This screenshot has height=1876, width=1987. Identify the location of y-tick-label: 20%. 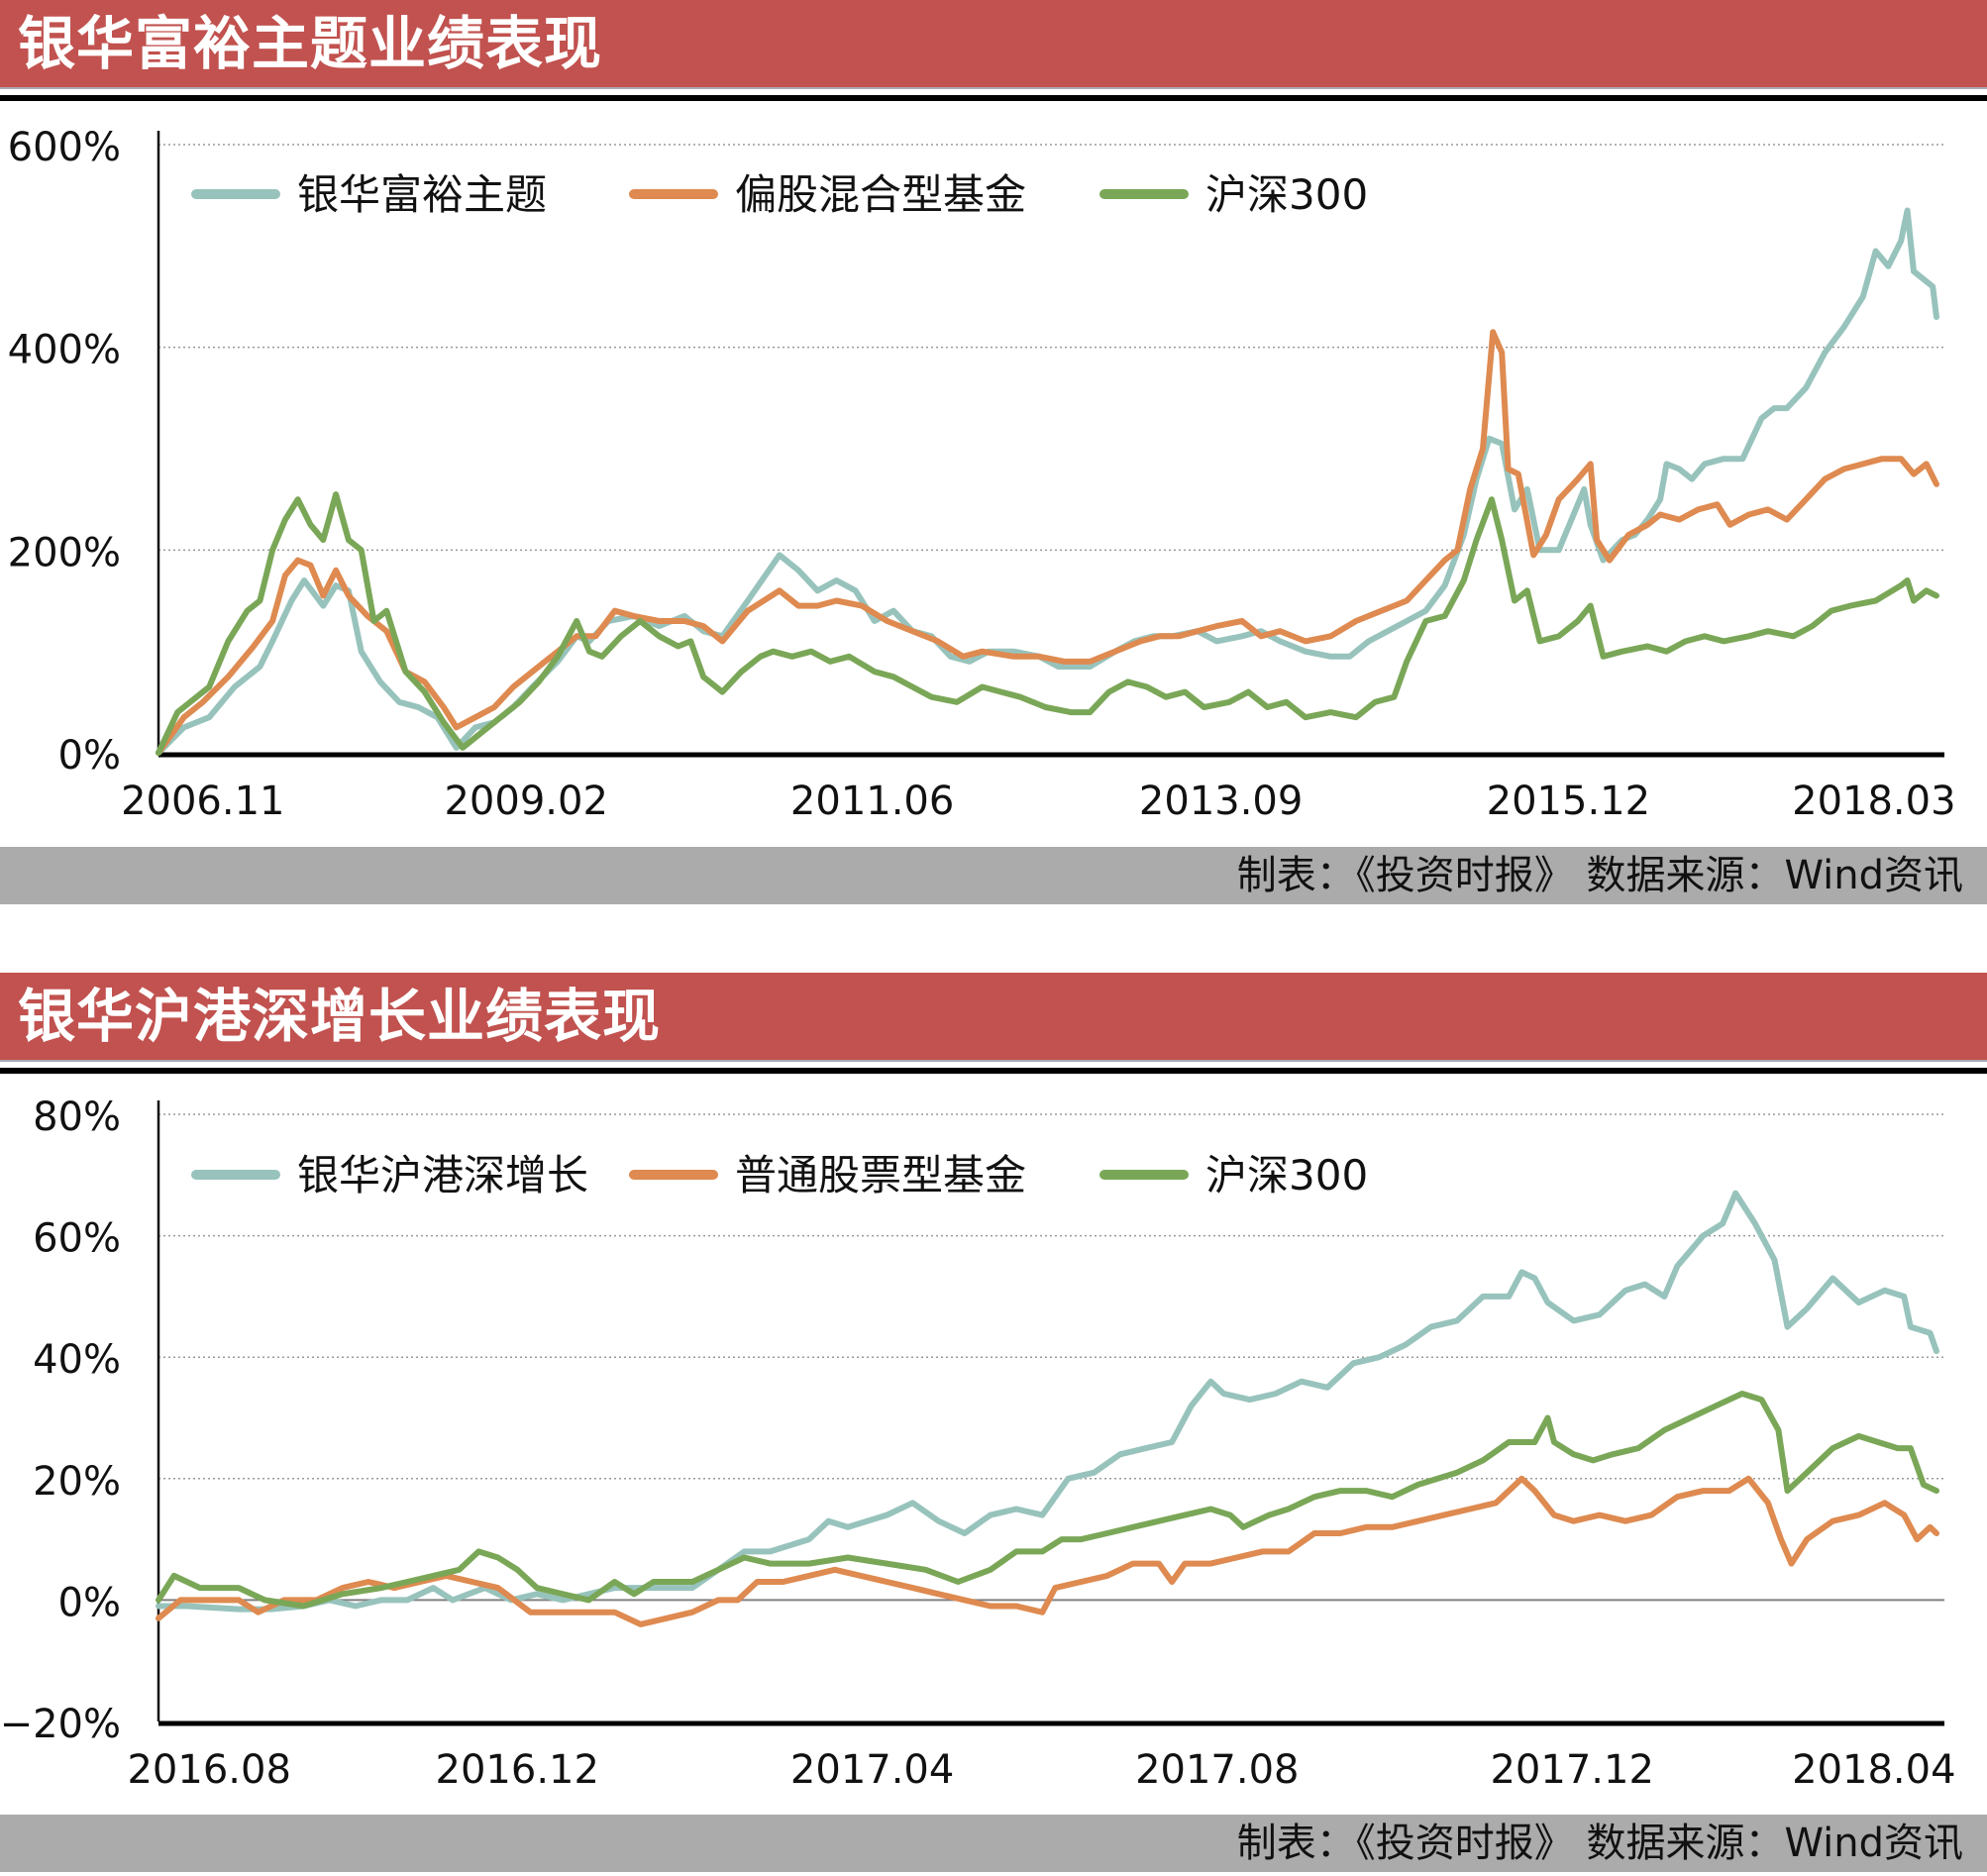
(77, 1482).